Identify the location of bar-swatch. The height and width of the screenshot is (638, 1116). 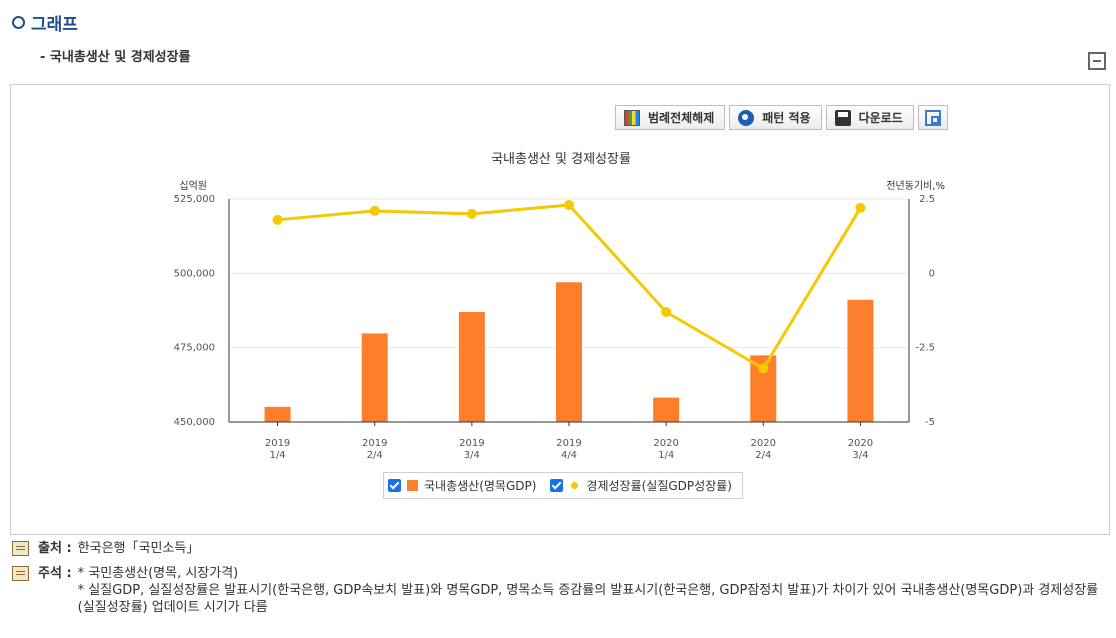
(412, 485).